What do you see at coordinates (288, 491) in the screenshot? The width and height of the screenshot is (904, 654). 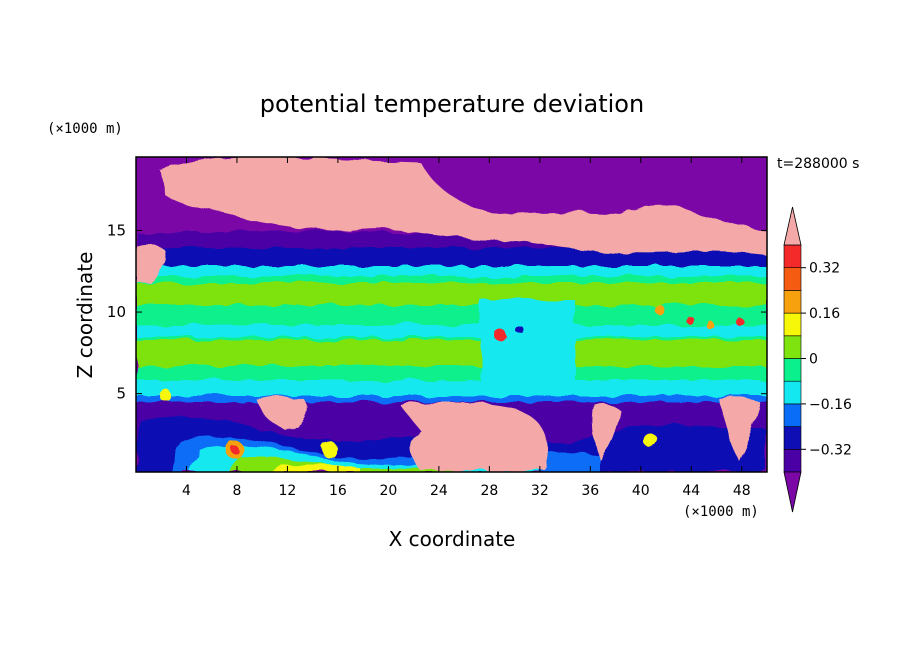 I see `x-tick-label: 12` at bounding box center [288, 491].